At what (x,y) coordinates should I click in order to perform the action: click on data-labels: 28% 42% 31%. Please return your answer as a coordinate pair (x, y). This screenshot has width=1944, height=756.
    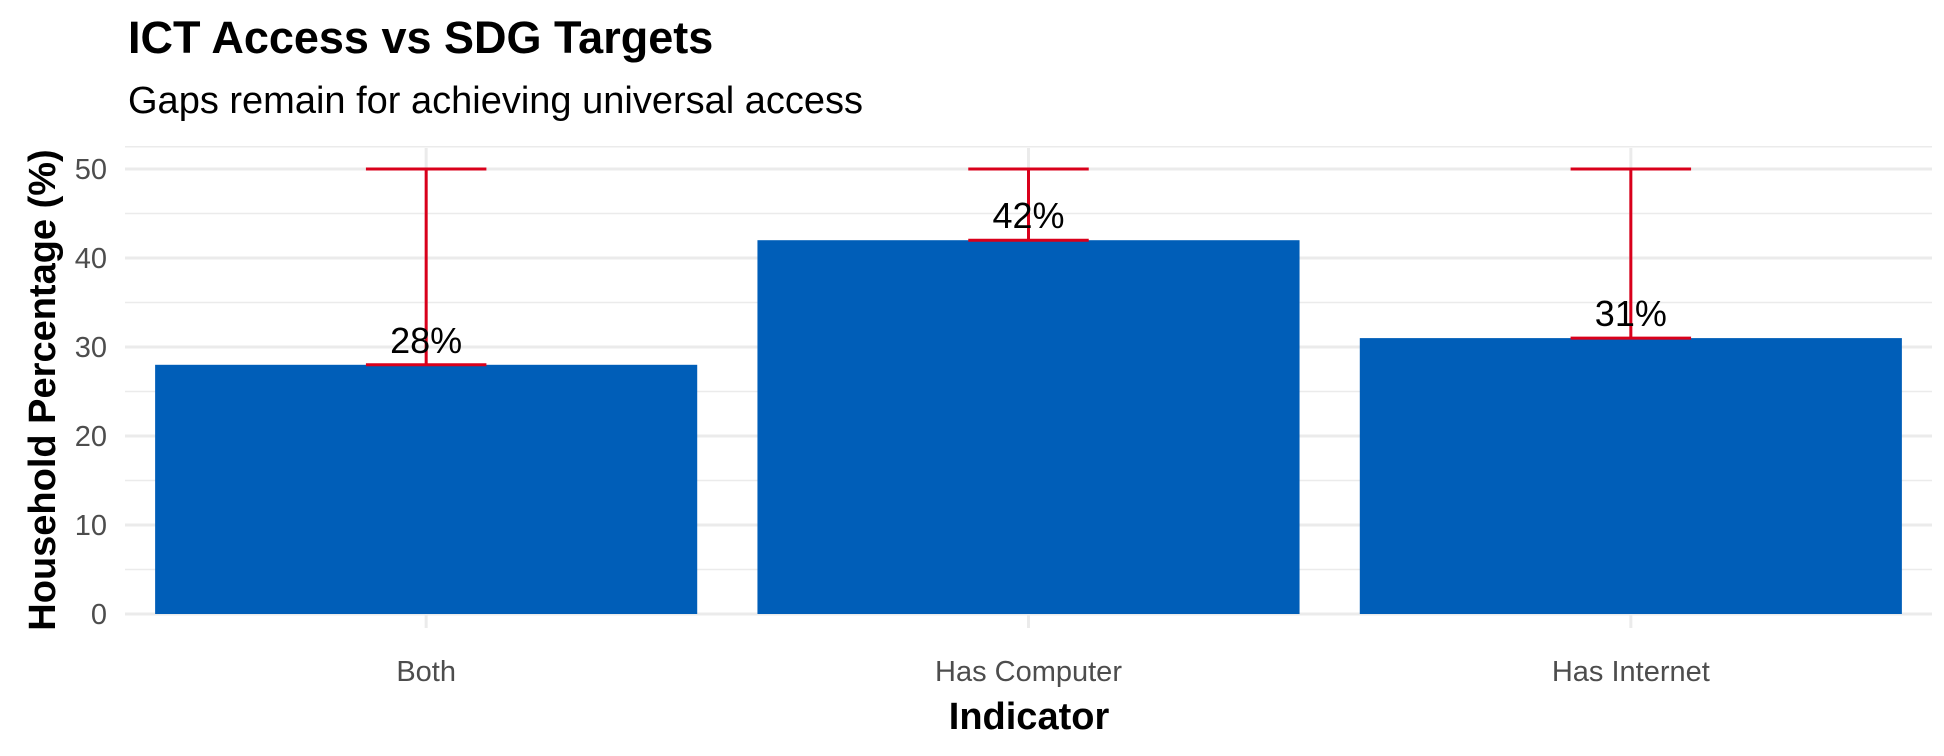
    Looking at the image, I should click on (1028, 278).